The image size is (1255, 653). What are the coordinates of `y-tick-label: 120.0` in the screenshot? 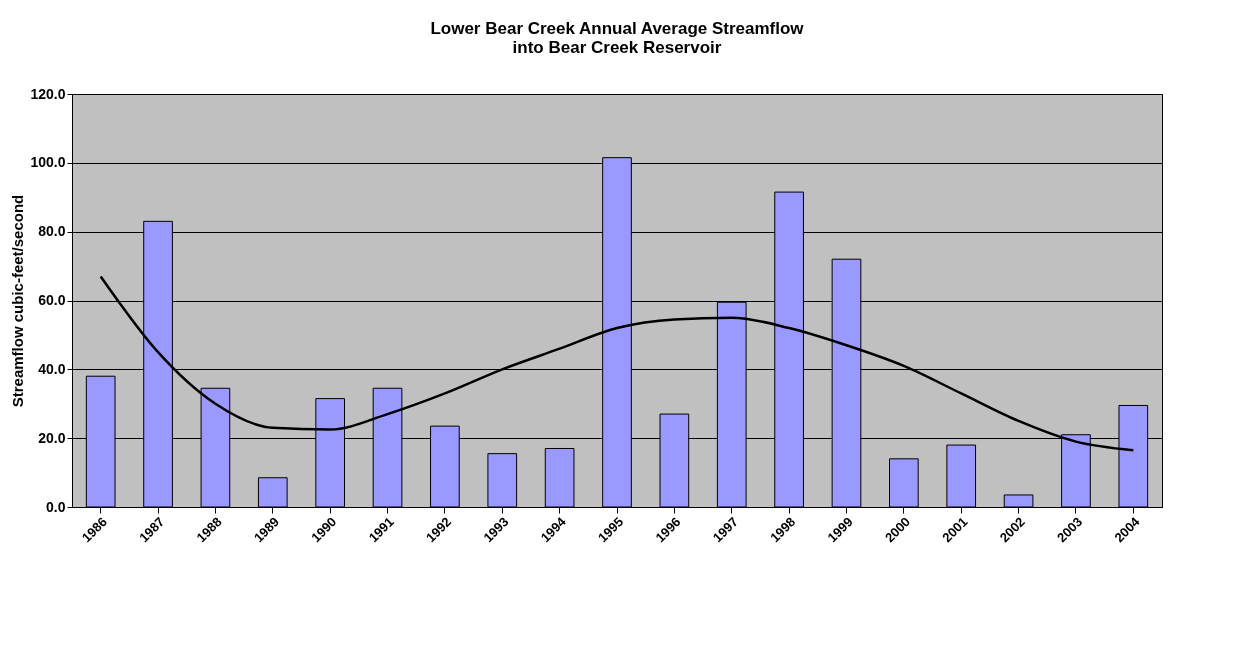 It's located at (48, 93).